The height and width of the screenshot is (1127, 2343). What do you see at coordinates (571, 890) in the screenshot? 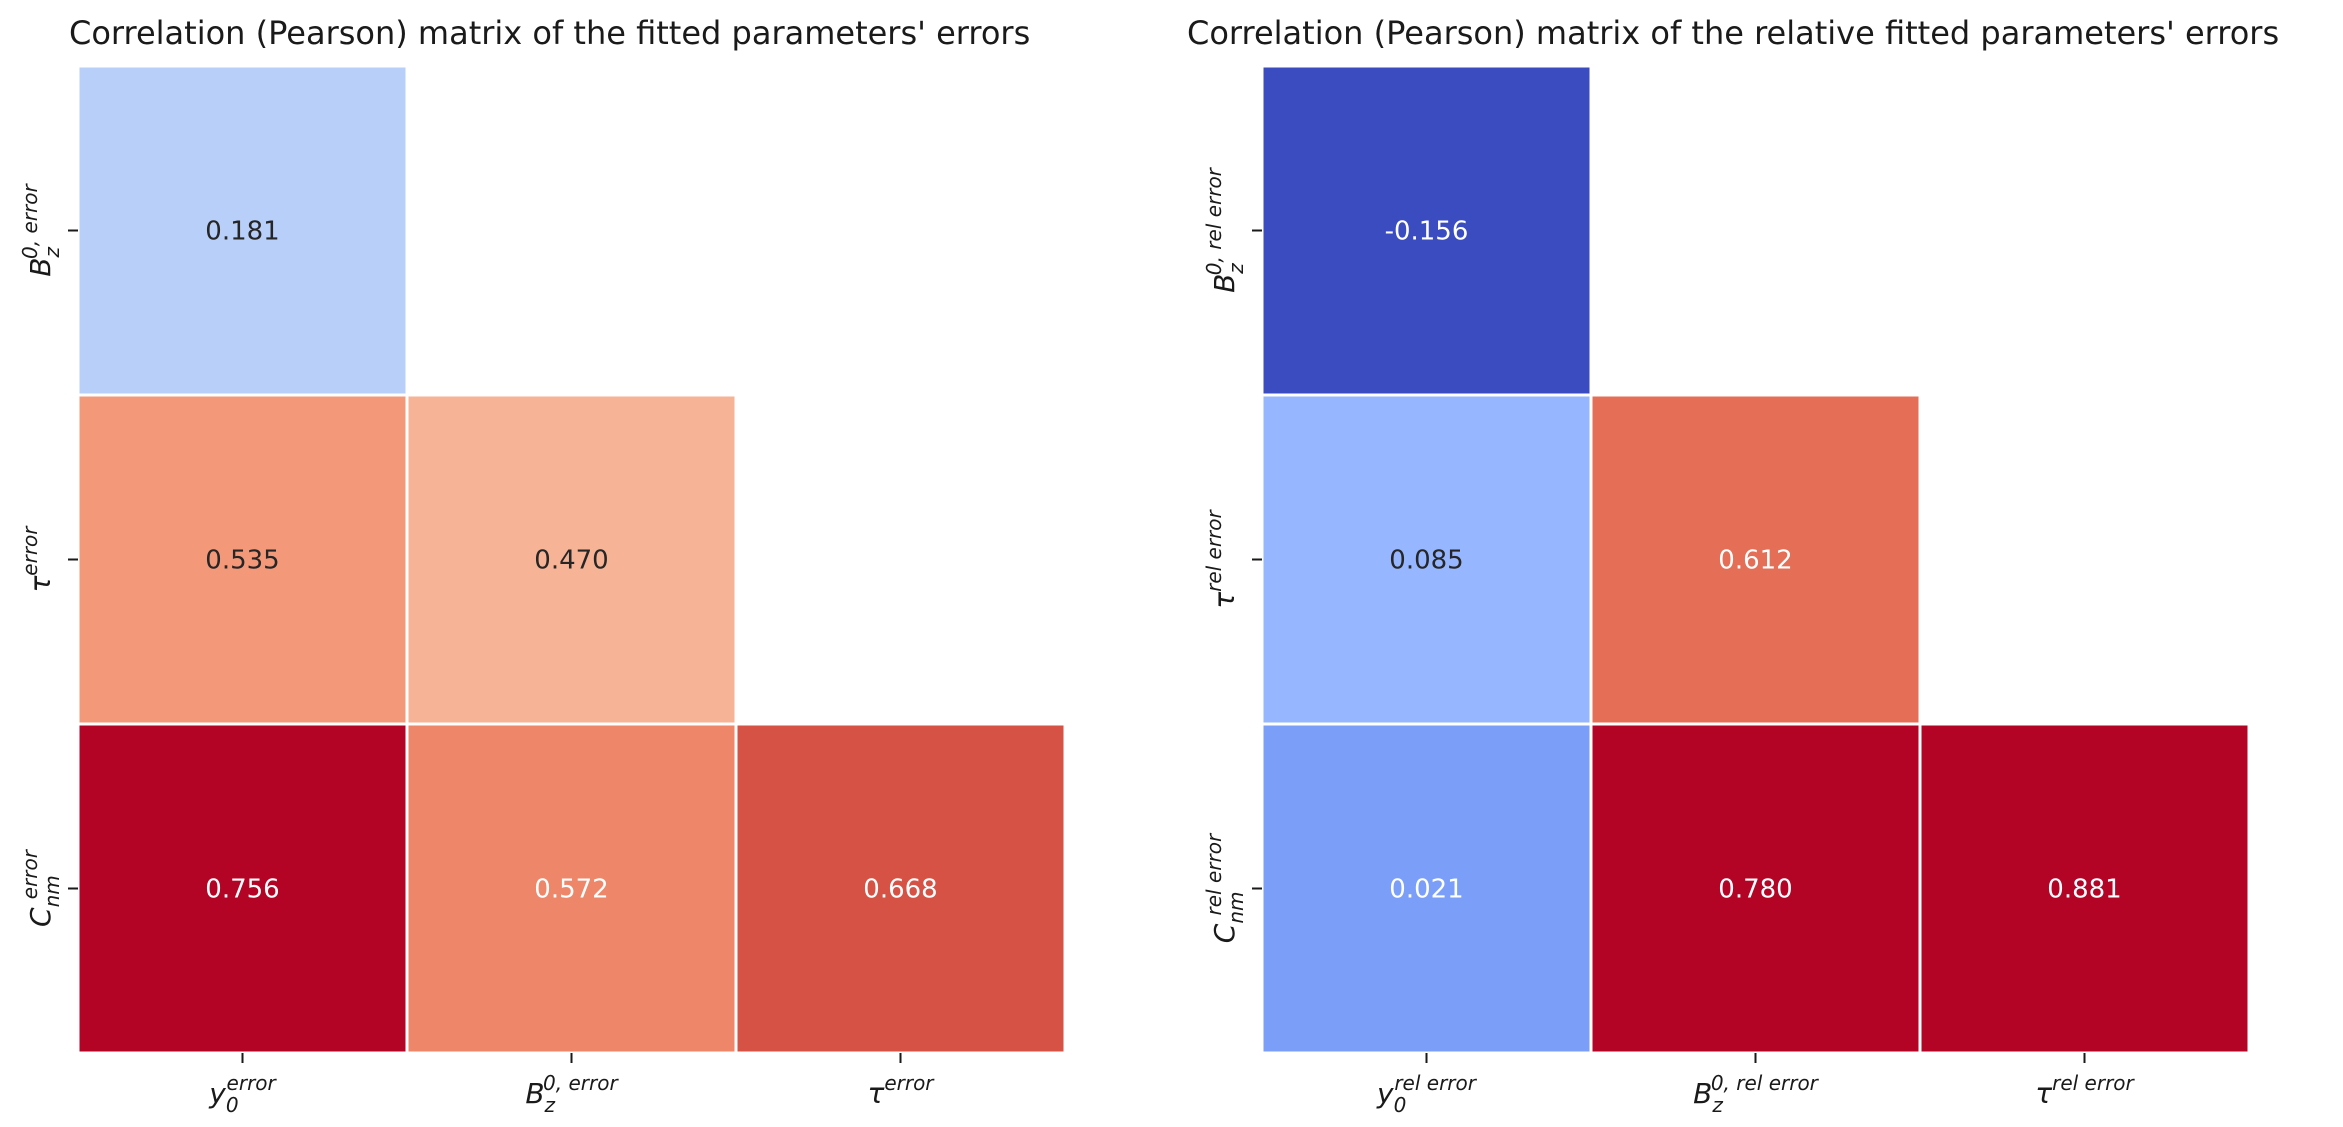
I see `cell-value-label: 0.572` at bounding box center [571, 890].